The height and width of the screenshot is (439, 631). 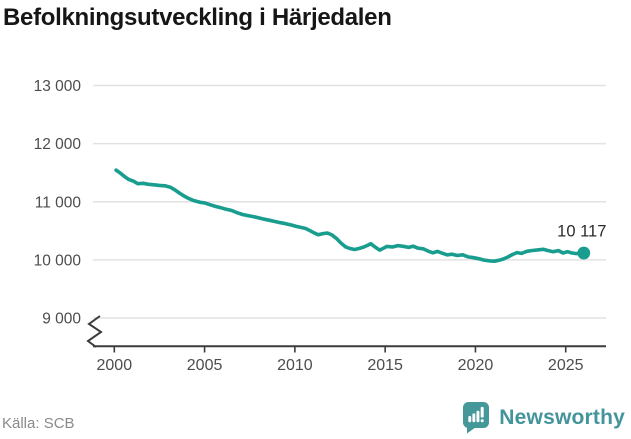 I want to click on x-tick-label: 2015, so click(x=385, y=365).